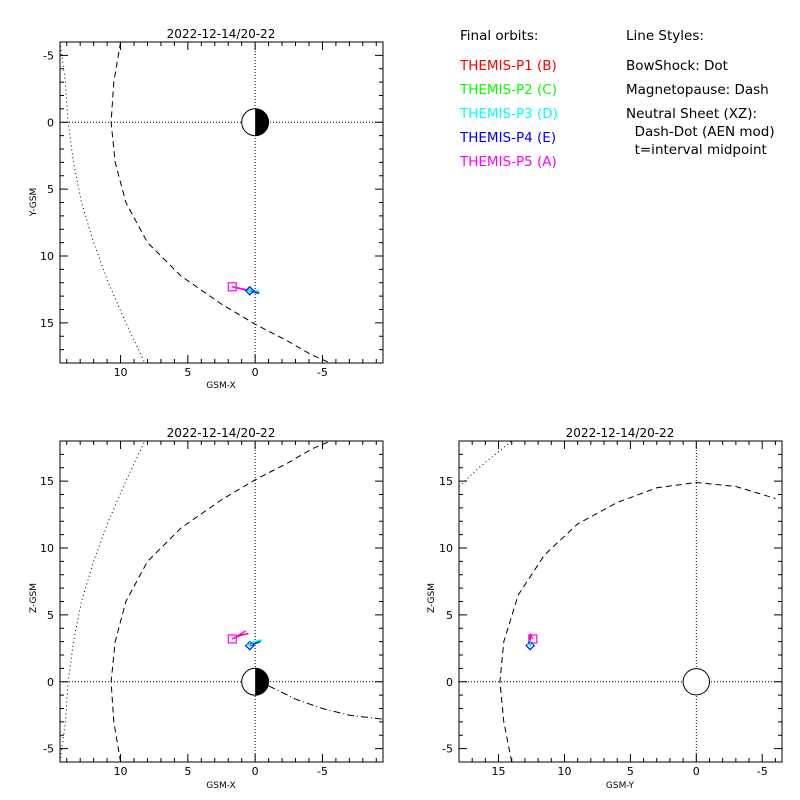  Describe the element at coordinates (696, 150) in the screenshot. I see `legend-style-time-note: t=interval midpoint` at that location.